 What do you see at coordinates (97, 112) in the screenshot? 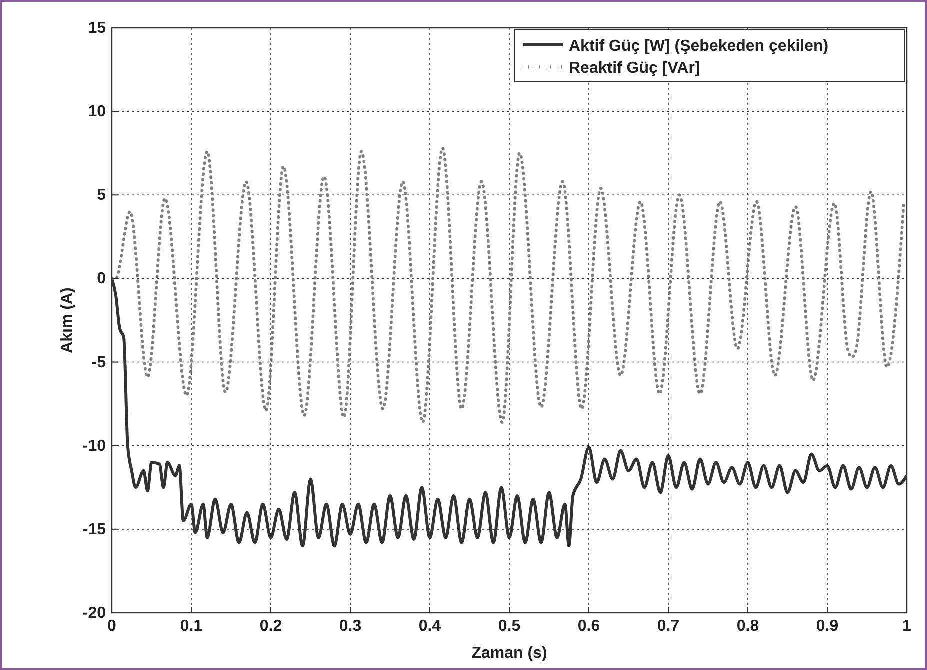
I see `y-tick-label: 10` at bounding box center [97, 112].